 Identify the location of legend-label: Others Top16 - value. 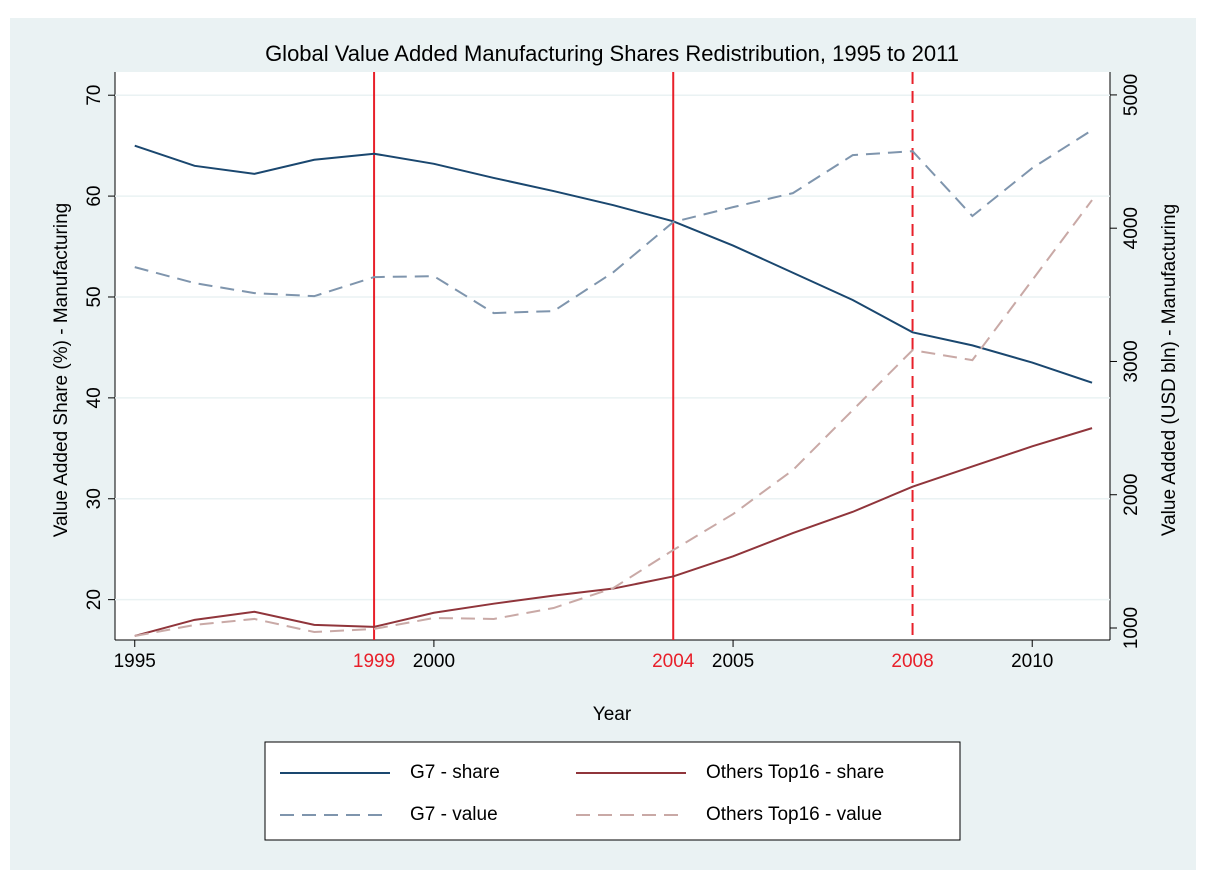
(794, 814).